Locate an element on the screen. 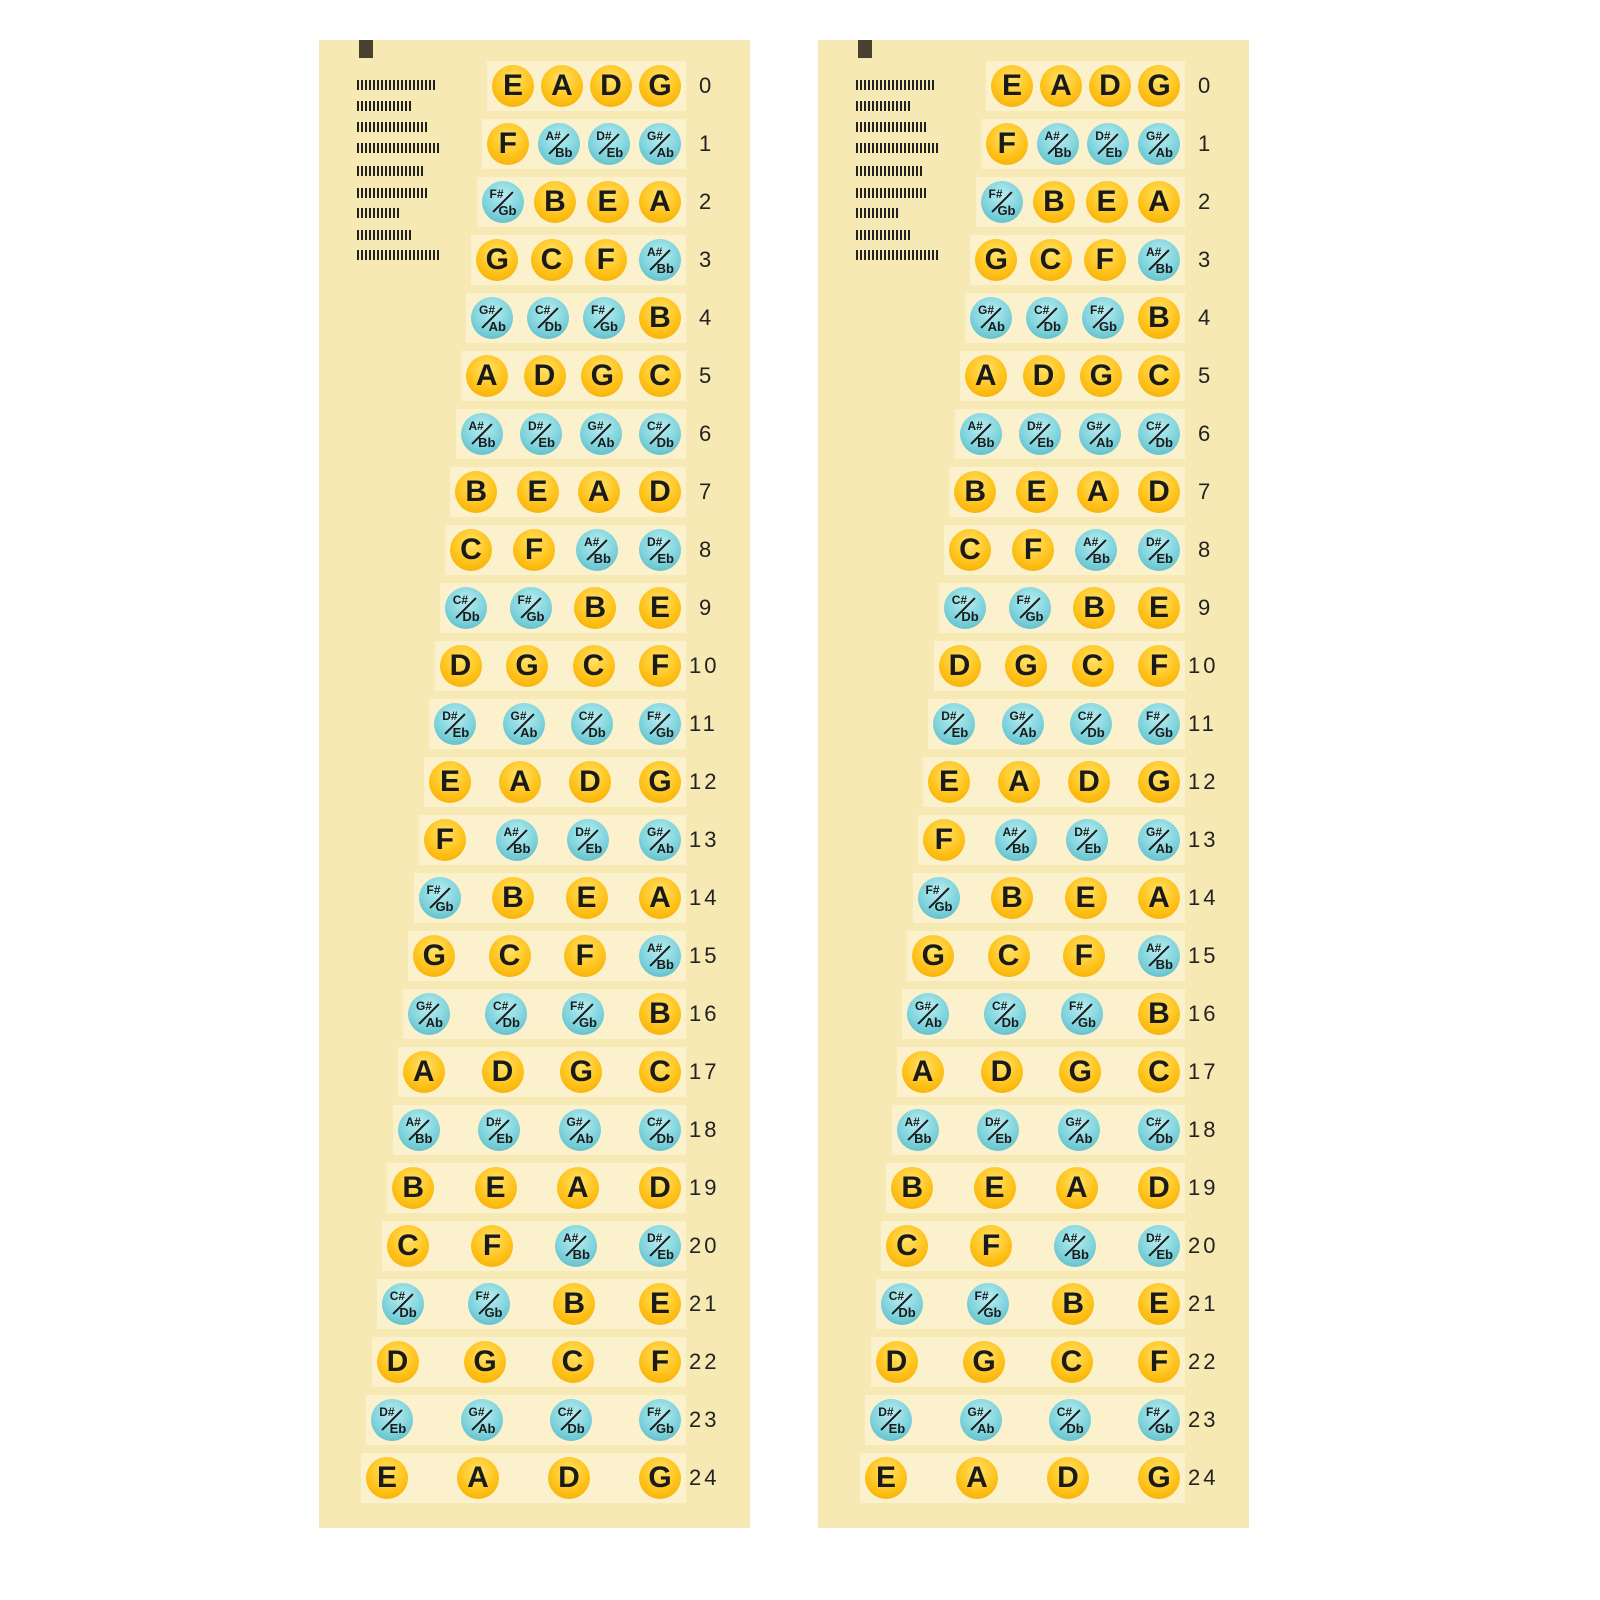 Image resolution: width=1600 pixels, height=1600 pixels. natural-note-dot: D is located at coordinates (1110, 86).